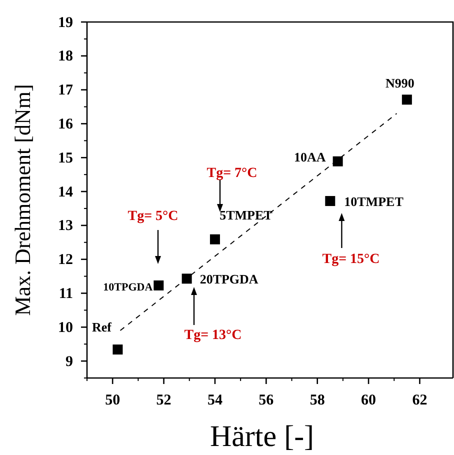  I want to click on y-tick-label: 10, so click(65, 328).